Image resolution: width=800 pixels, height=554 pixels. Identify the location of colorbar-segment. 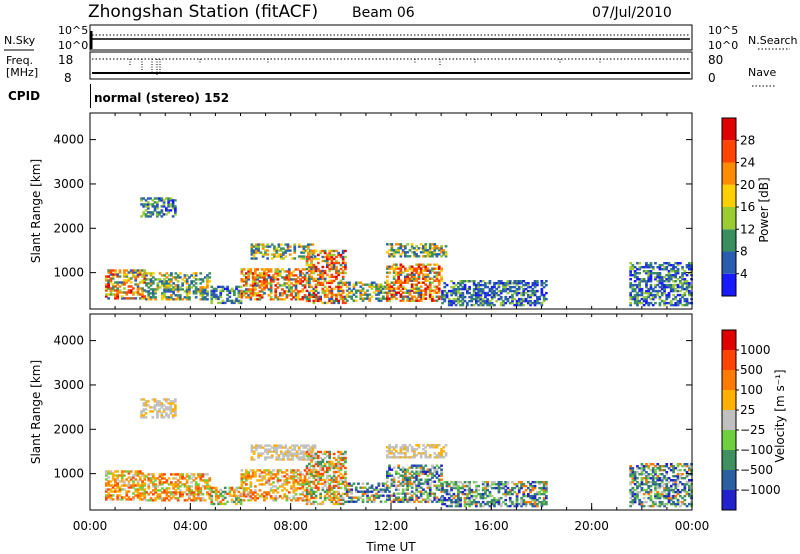
(729, 440).